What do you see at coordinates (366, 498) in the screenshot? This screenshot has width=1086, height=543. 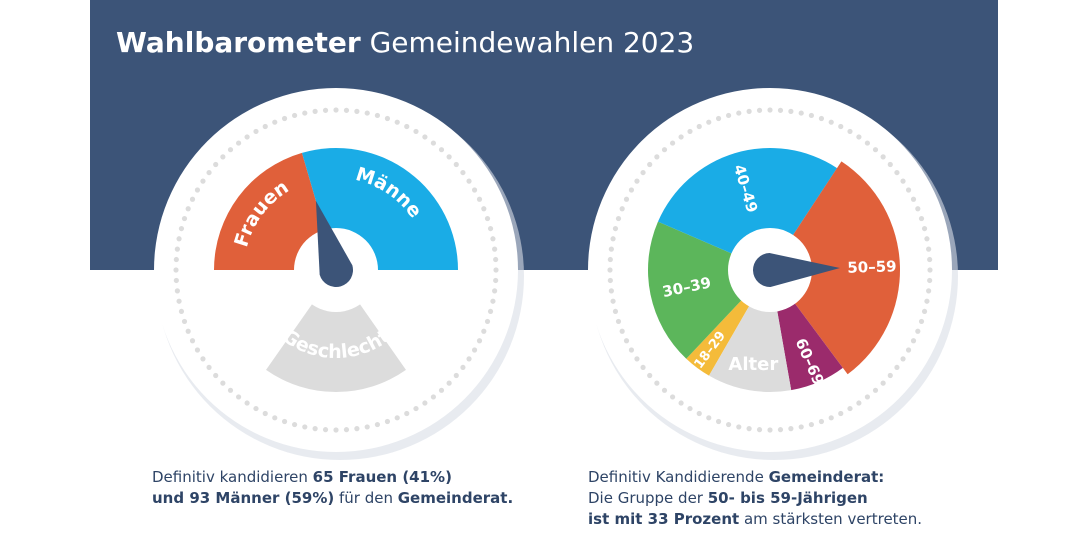 I see `caption-text: für den` at bounding box center [366, 498].